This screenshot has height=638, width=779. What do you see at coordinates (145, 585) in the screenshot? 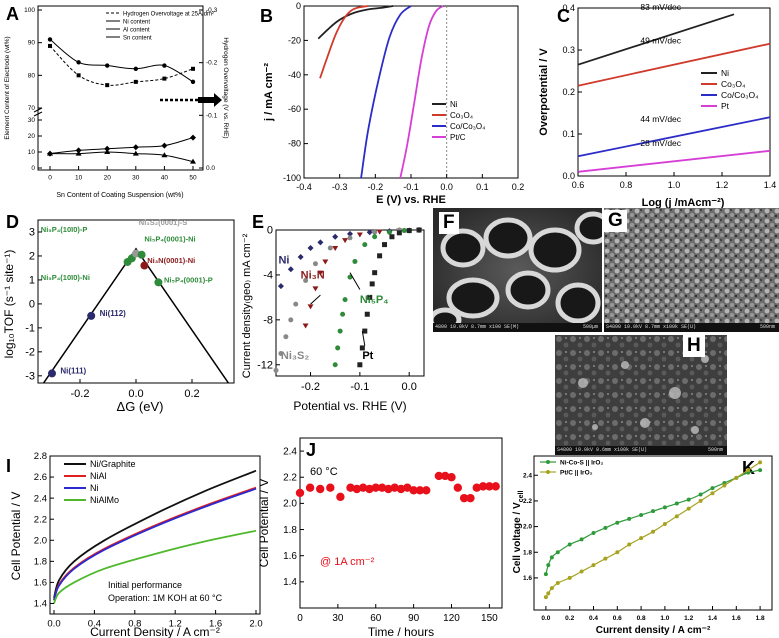
I see `panel-i-note-1: Initial performance` at bounding box center [145, 585].